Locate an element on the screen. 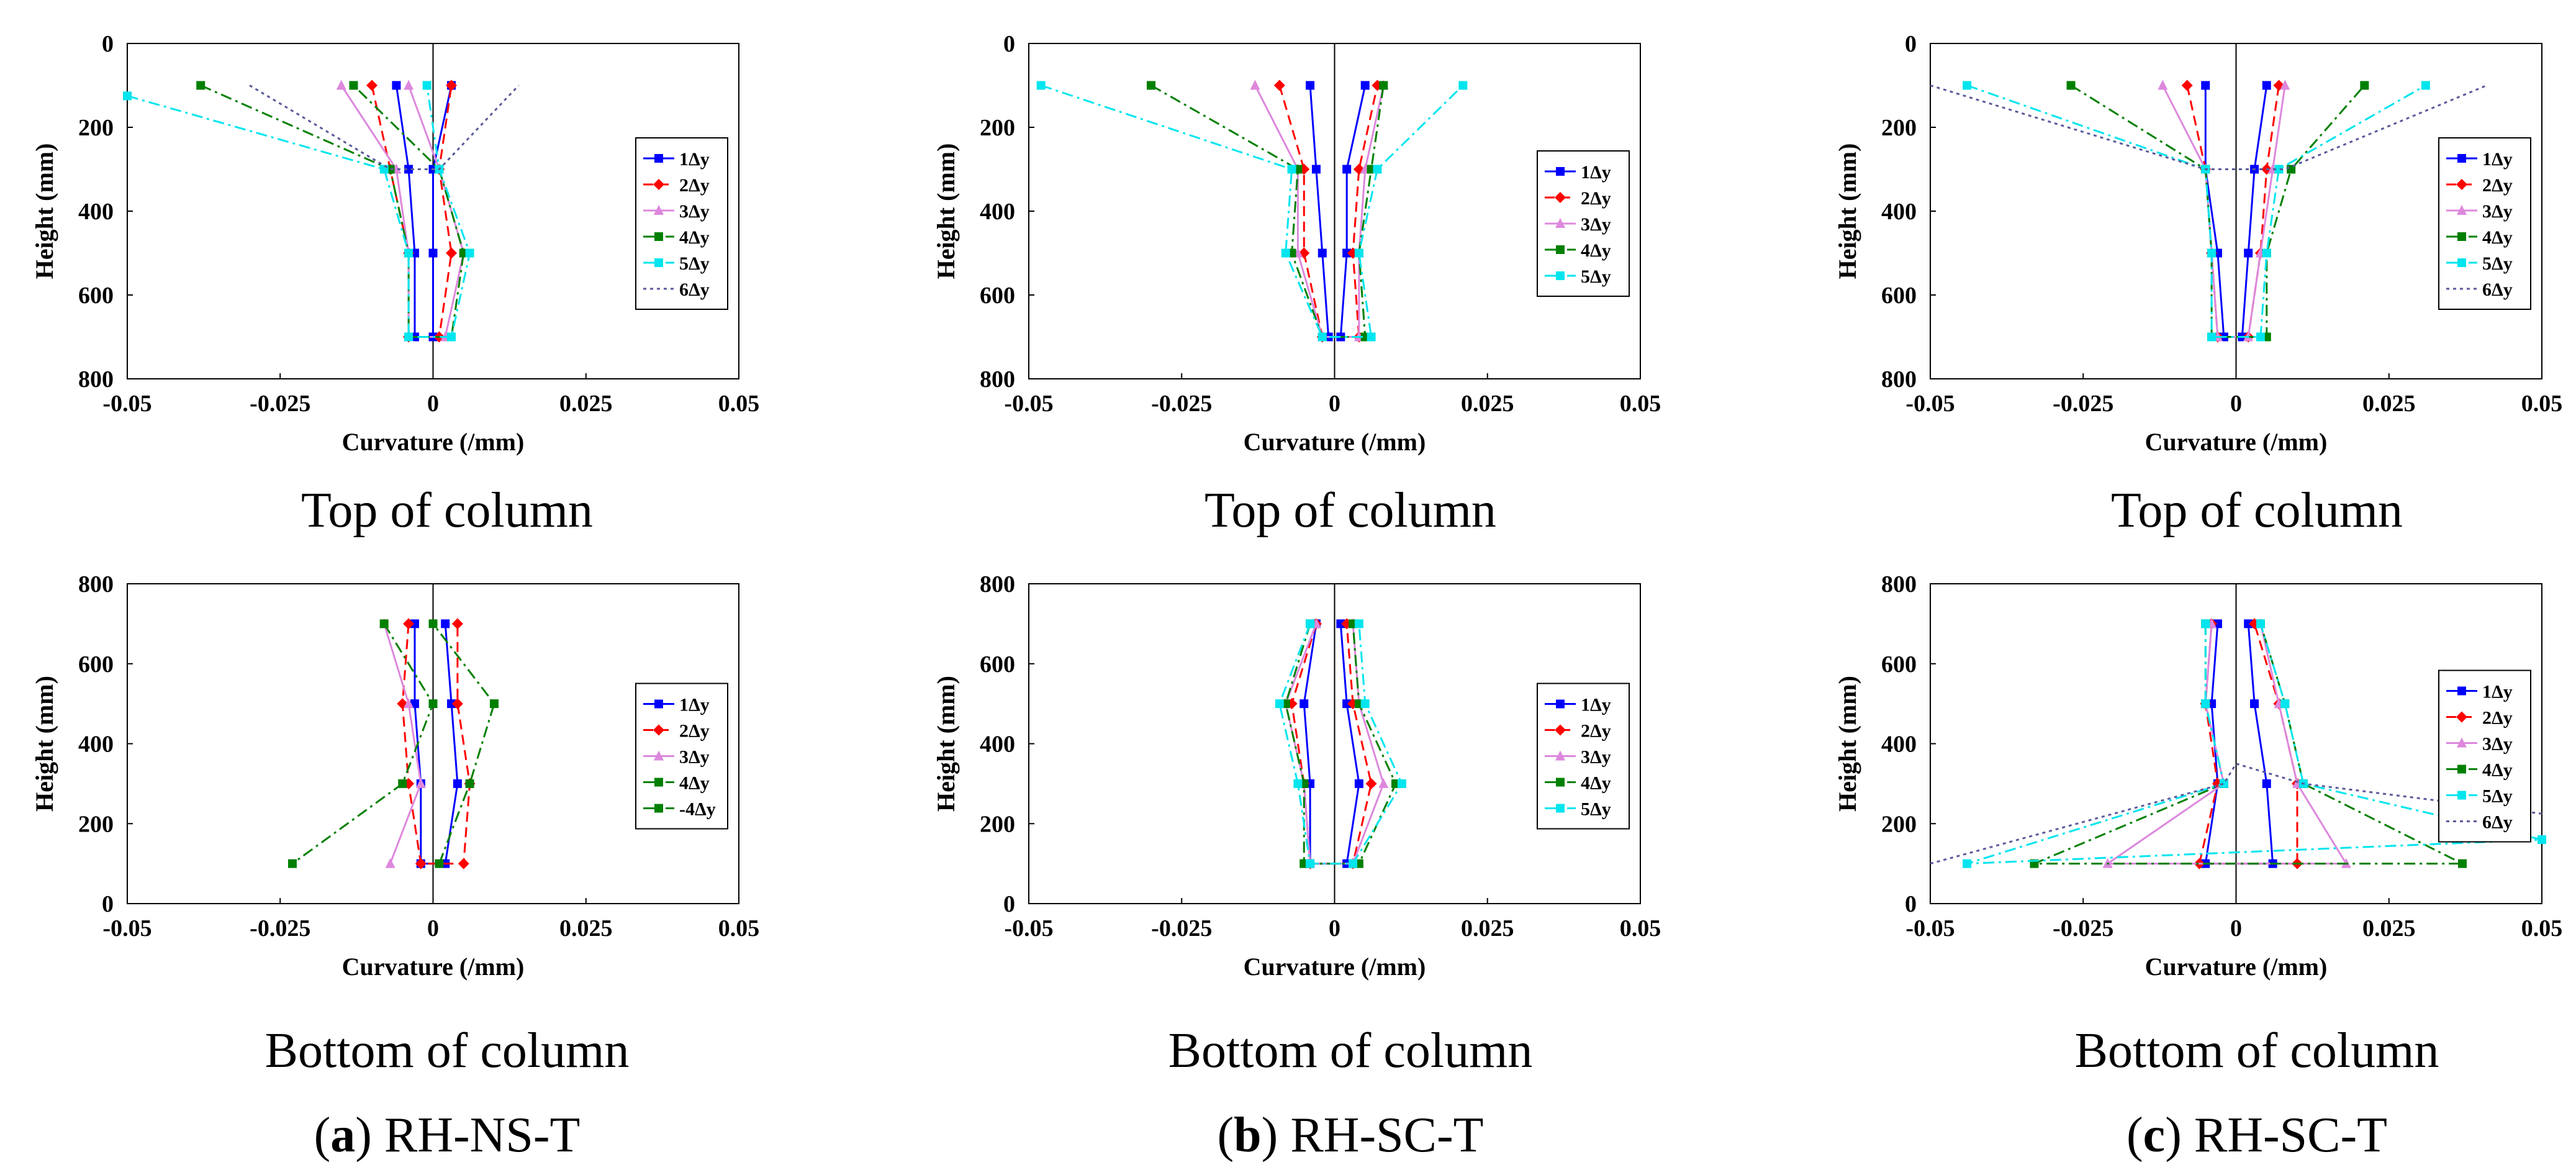  panel-name-b: RH-SC-T is located at coordinates (1387, 1135).